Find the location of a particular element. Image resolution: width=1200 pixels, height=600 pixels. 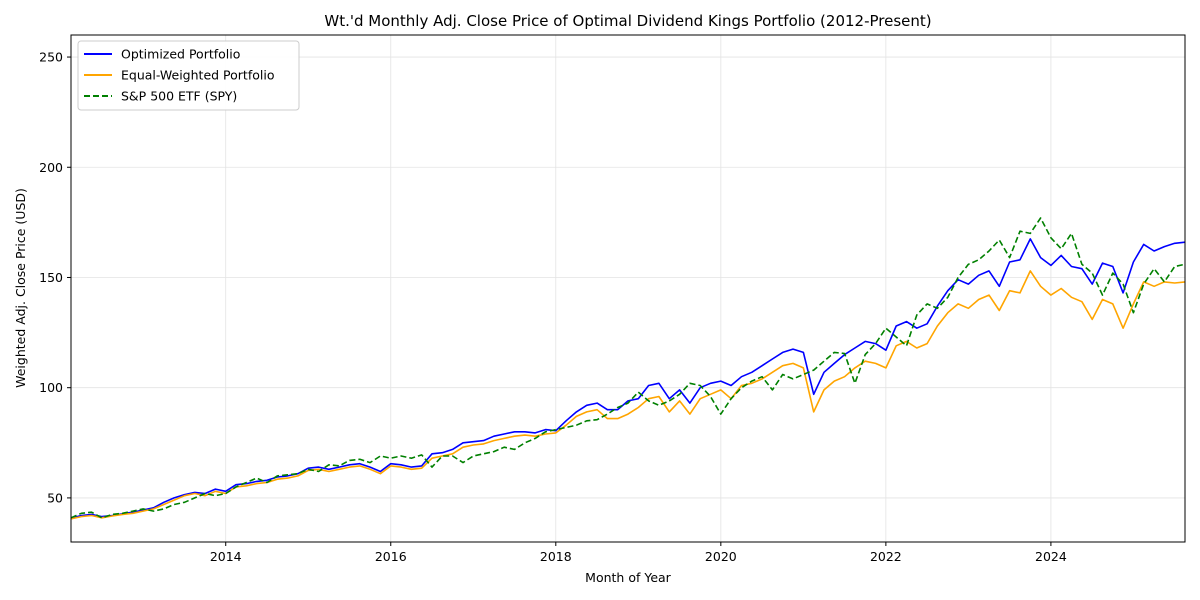

legend-box is located at coordinates (188, 75).